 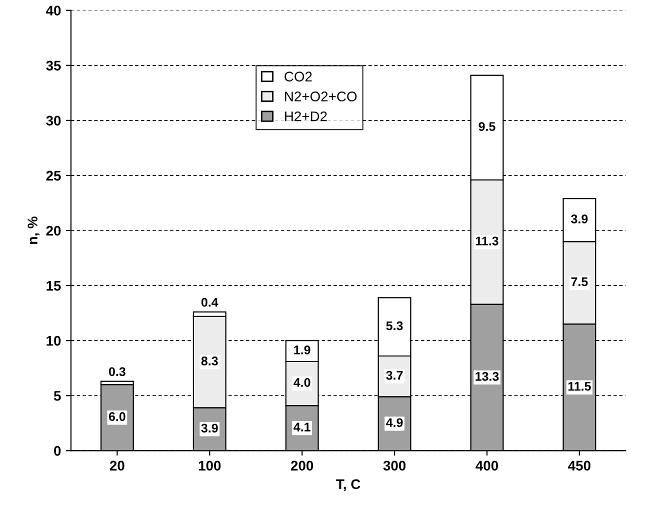 I want to click on data-label: 6.0, so click(x=117, y=416).